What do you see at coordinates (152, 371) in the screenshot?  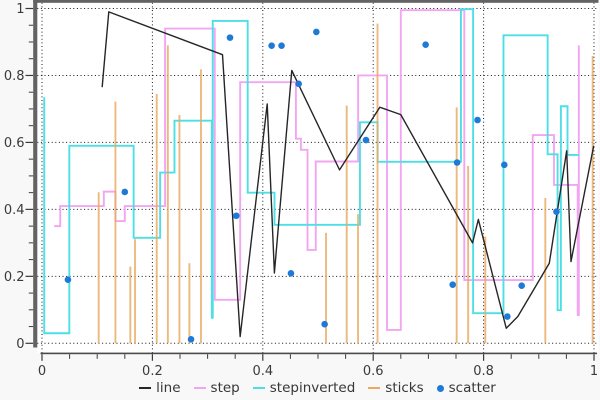 I see `x-tick-label: 0.2` at bounding box center [152, 371].